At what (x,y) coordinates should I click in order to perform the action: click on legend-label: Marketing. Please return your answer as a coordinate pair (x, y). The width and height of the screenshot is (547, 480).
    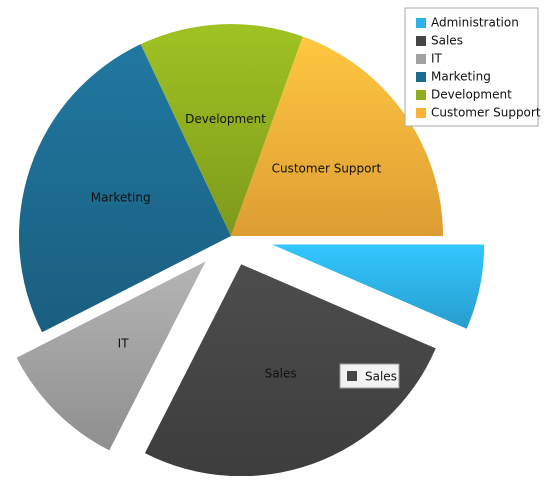
    Looking at the image, I should click on (461, 77).